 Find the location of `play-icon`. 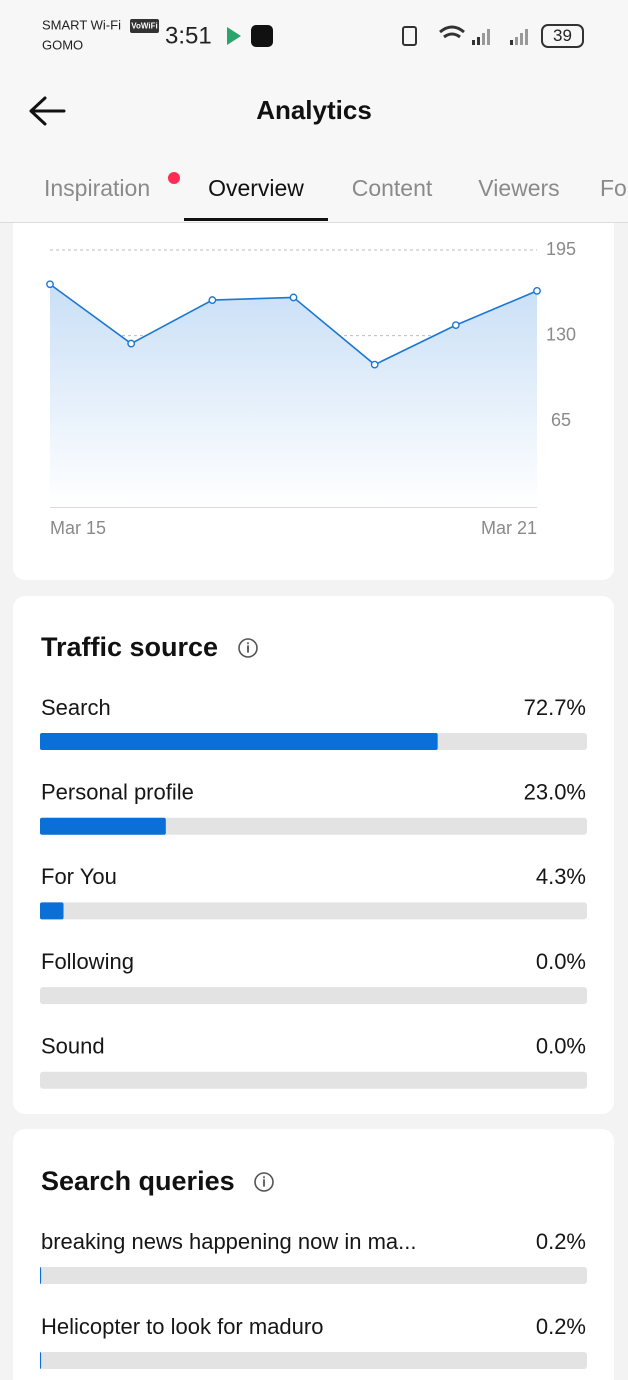

play-icon is located at coordinates (234, 36).